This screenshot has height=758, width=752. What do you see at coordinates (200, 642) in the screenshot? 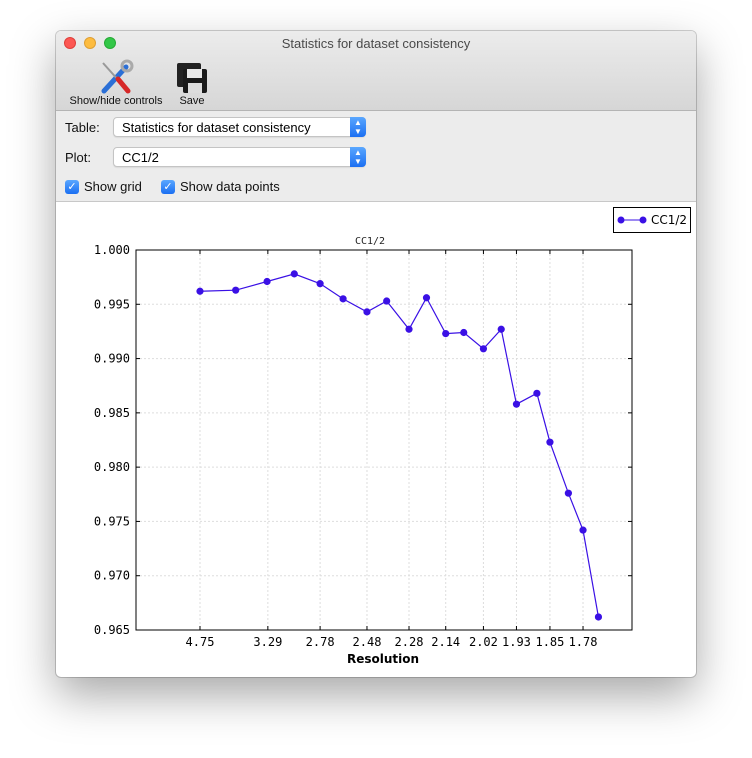
I see `x-tick-label: 4.75` at bounding box center [200, 642].